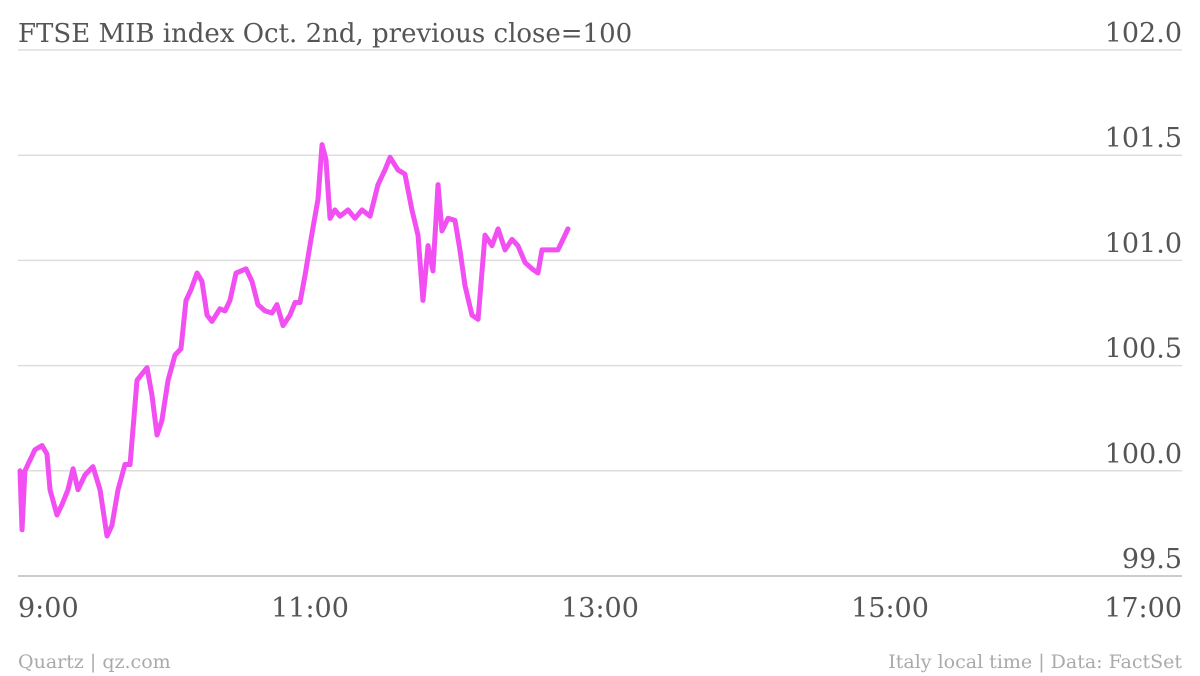 The width and height of the screenshot is (1200, 676). Describe the element at coordinates (310, 608) in the screenshot. I see `x-tick-label: 11:00` at that location.